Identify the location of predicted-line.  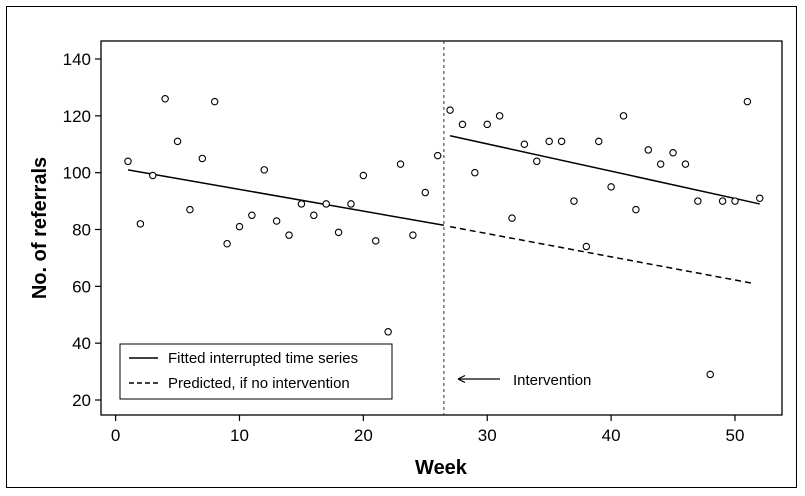
(601, 255).